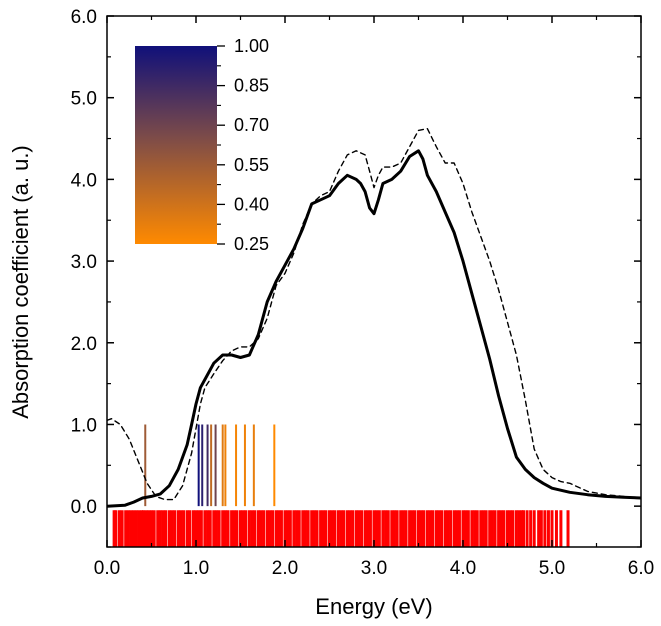 This screenshot has height=626, width=661. What do you see at coordinates (373, 606) in the screenshot?
I see `x-axis-title: Energy (eV)` at bounding box center [373, 606].